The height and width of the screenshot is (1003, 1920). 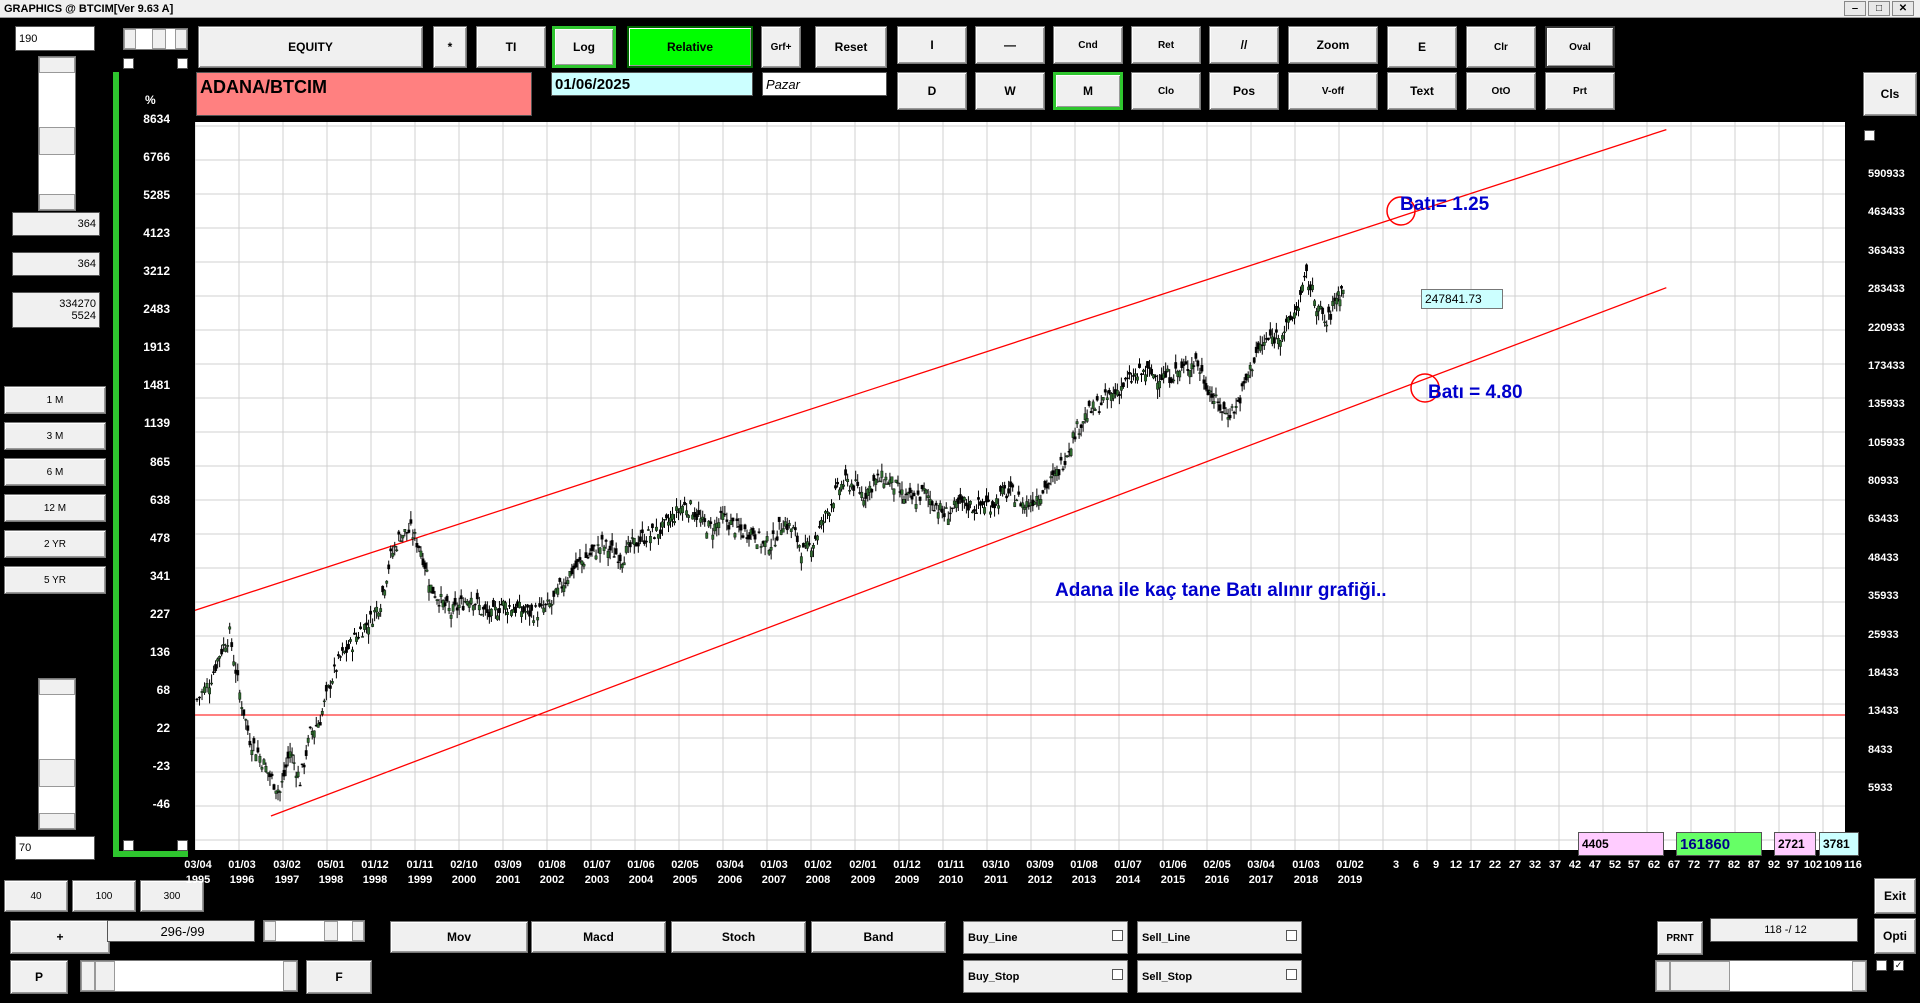 I want to click on maximize-icon: □, so click(x=1879, y=8).